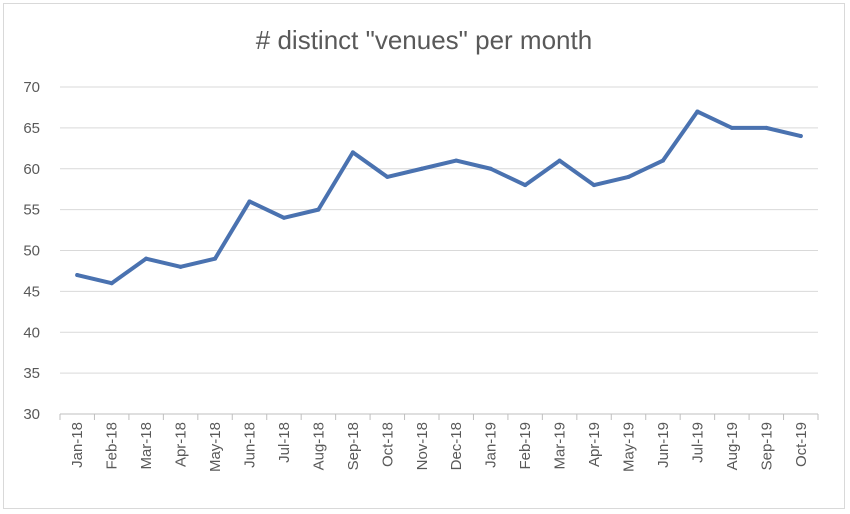 The image size is (850, 514). Describe the element at coordinates (525, 446) in the screenshot. I see `x-tick-label: Feb-19` at that location.